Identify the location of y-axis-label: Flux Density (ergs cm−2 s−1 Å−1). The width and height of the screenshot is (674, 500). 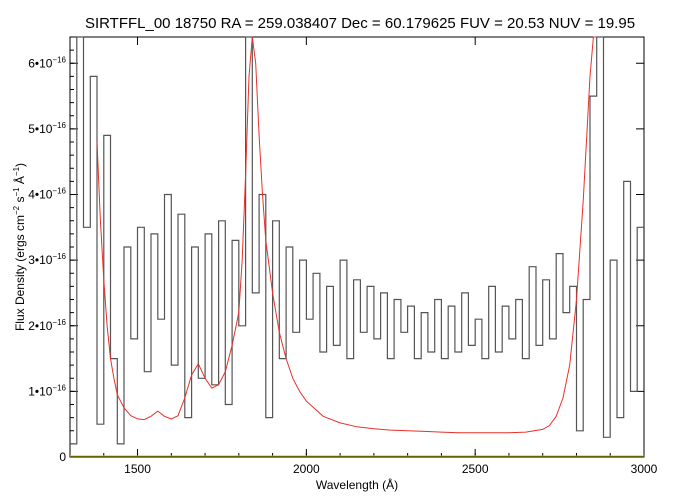
(19, 247).